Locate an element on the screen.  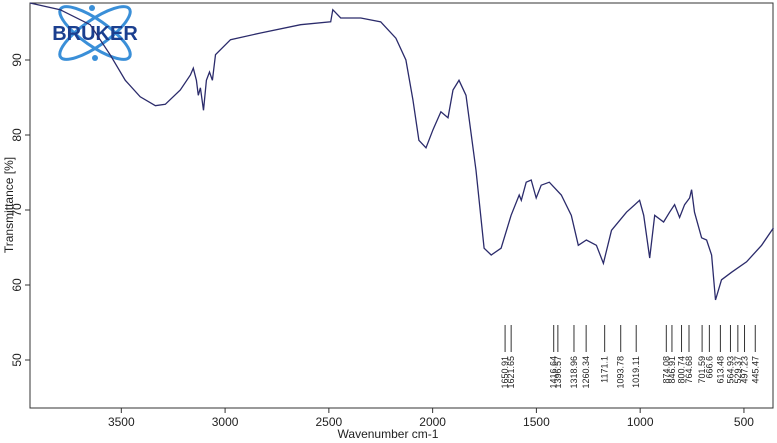
peak-label: 1260.34 is located at coordinates (586, 372).